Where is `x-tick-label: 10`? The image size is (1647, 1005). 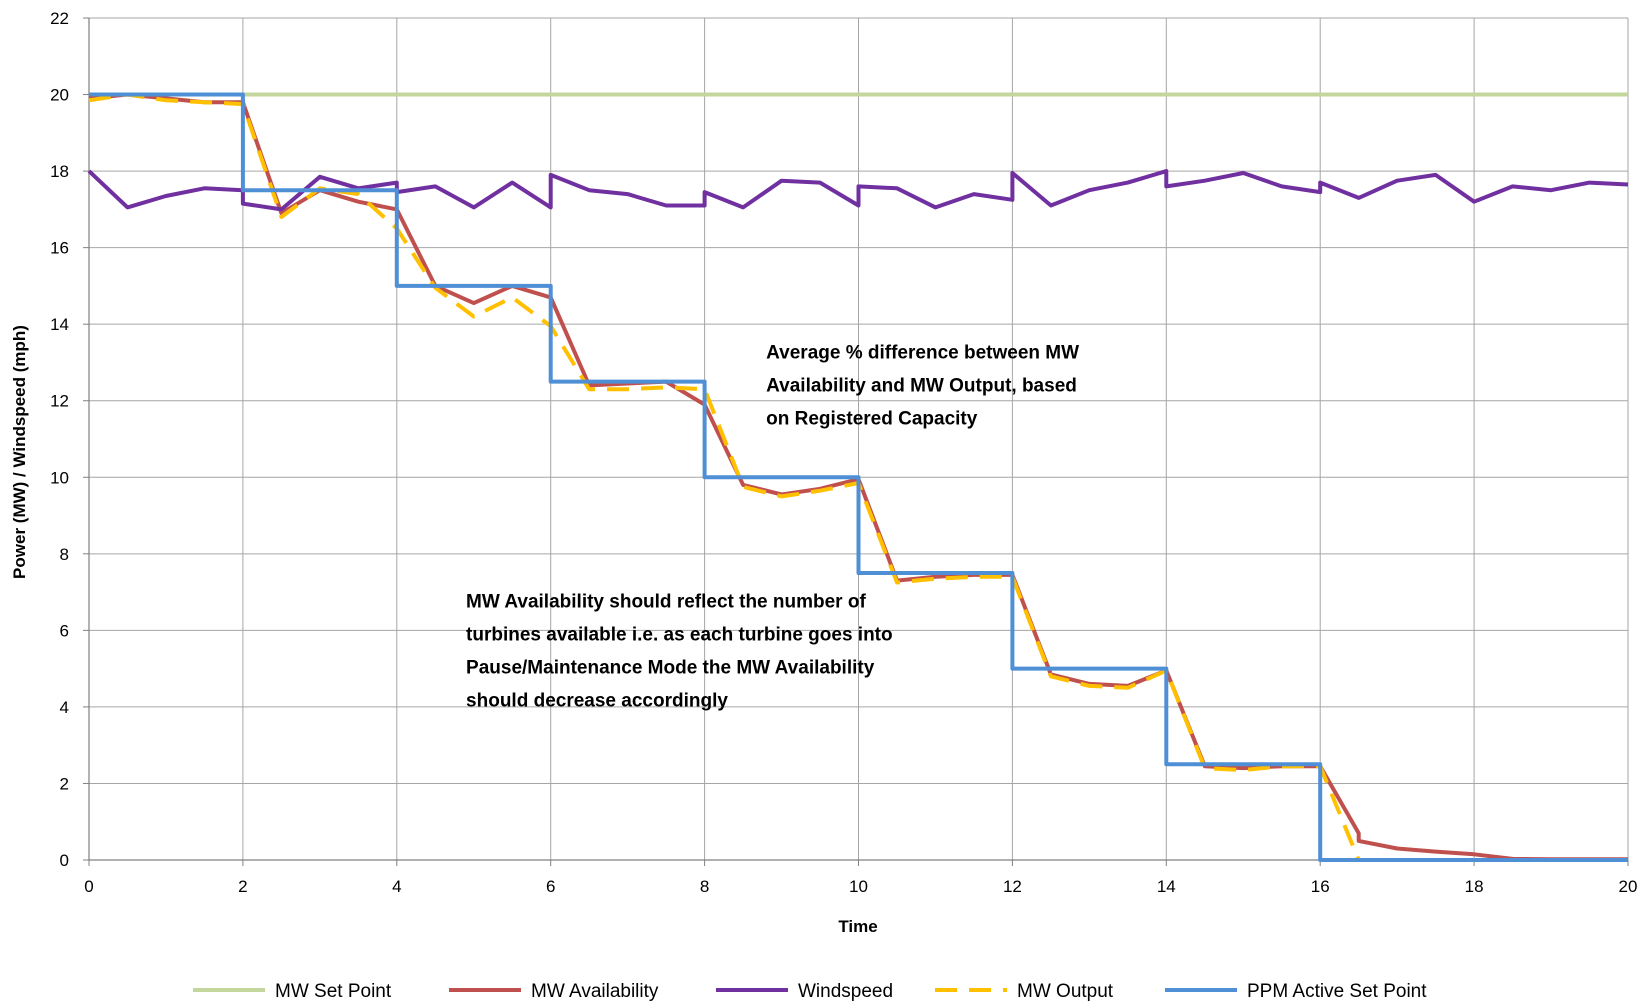 x-tick-label: 10 is located at coordinates (858, 886).